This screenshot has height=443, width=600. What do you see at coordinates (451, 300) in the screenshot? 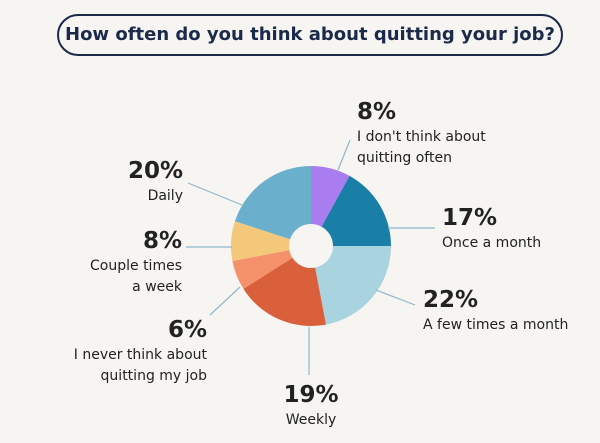
I see `value-label: 22%` at bounding box center [451, 300].